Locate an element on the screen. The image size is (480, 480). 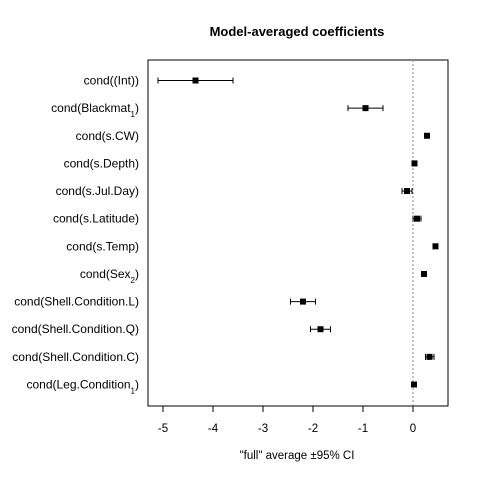
coefficient-row: cond(s.Depth) is located at coordinates (241, 163).